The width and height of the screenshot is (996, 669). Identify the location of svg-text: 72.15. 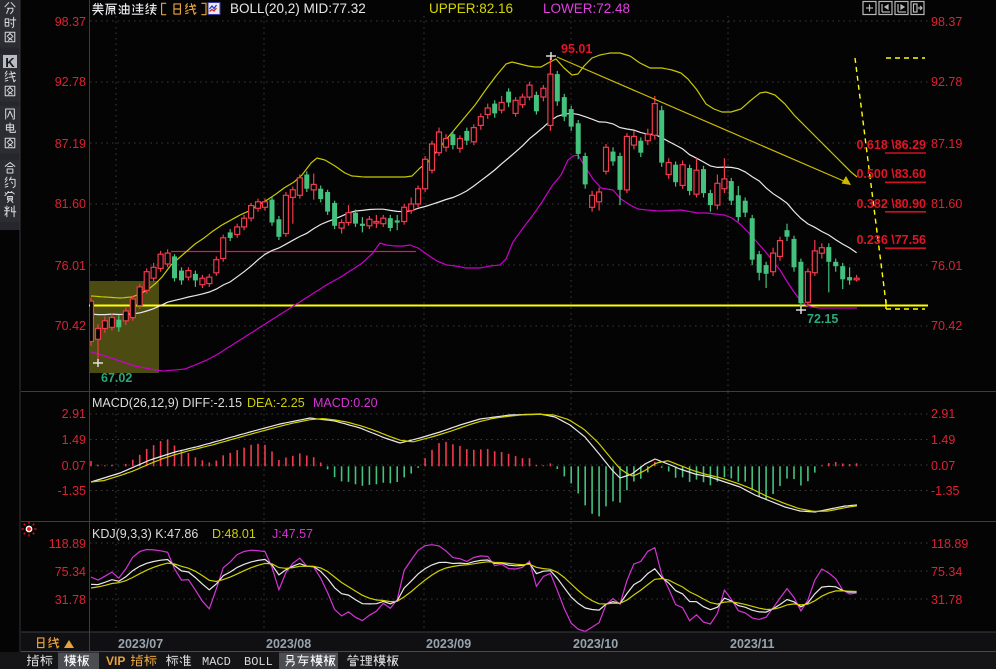
(822, 319).